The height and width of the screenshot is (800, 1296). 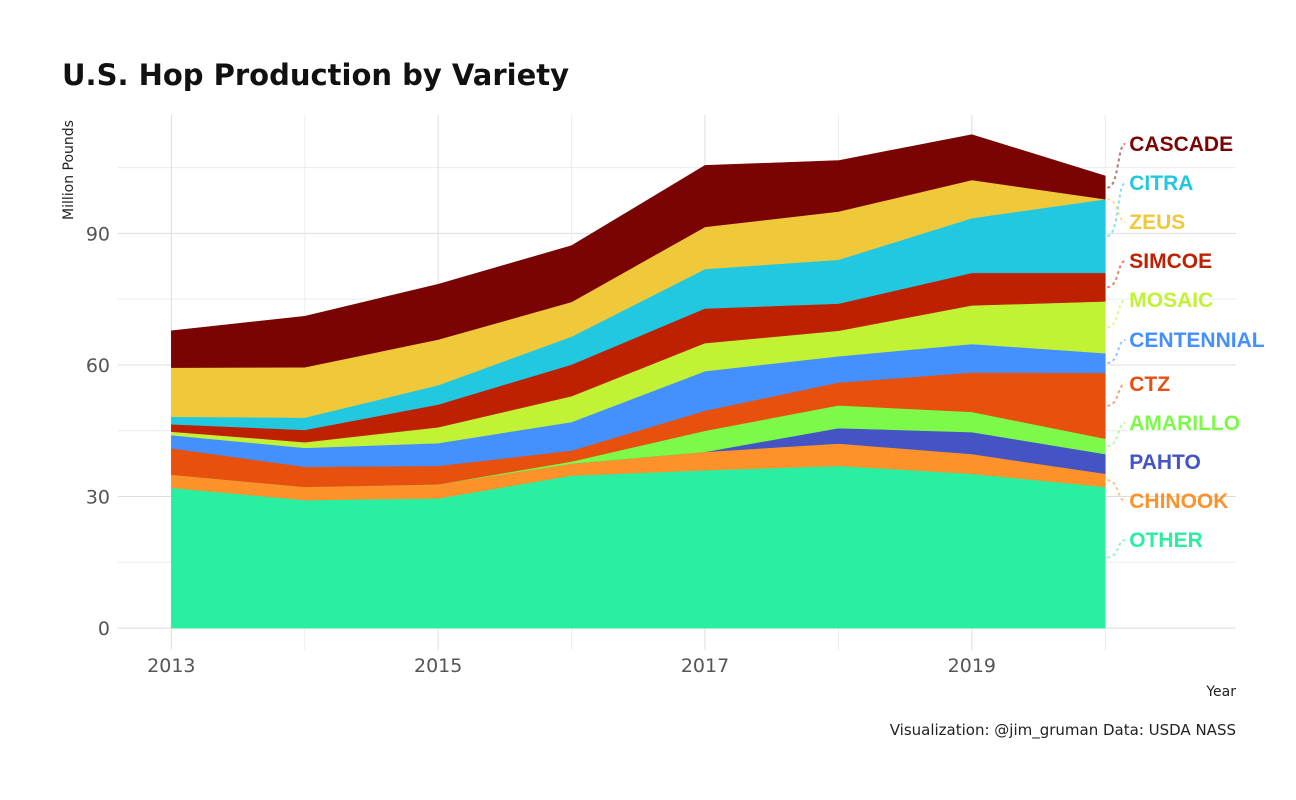 What do you see at coordinates (1116, 549) in the screenshot?
I see `leader-other` at bounding box center [1116, 549].